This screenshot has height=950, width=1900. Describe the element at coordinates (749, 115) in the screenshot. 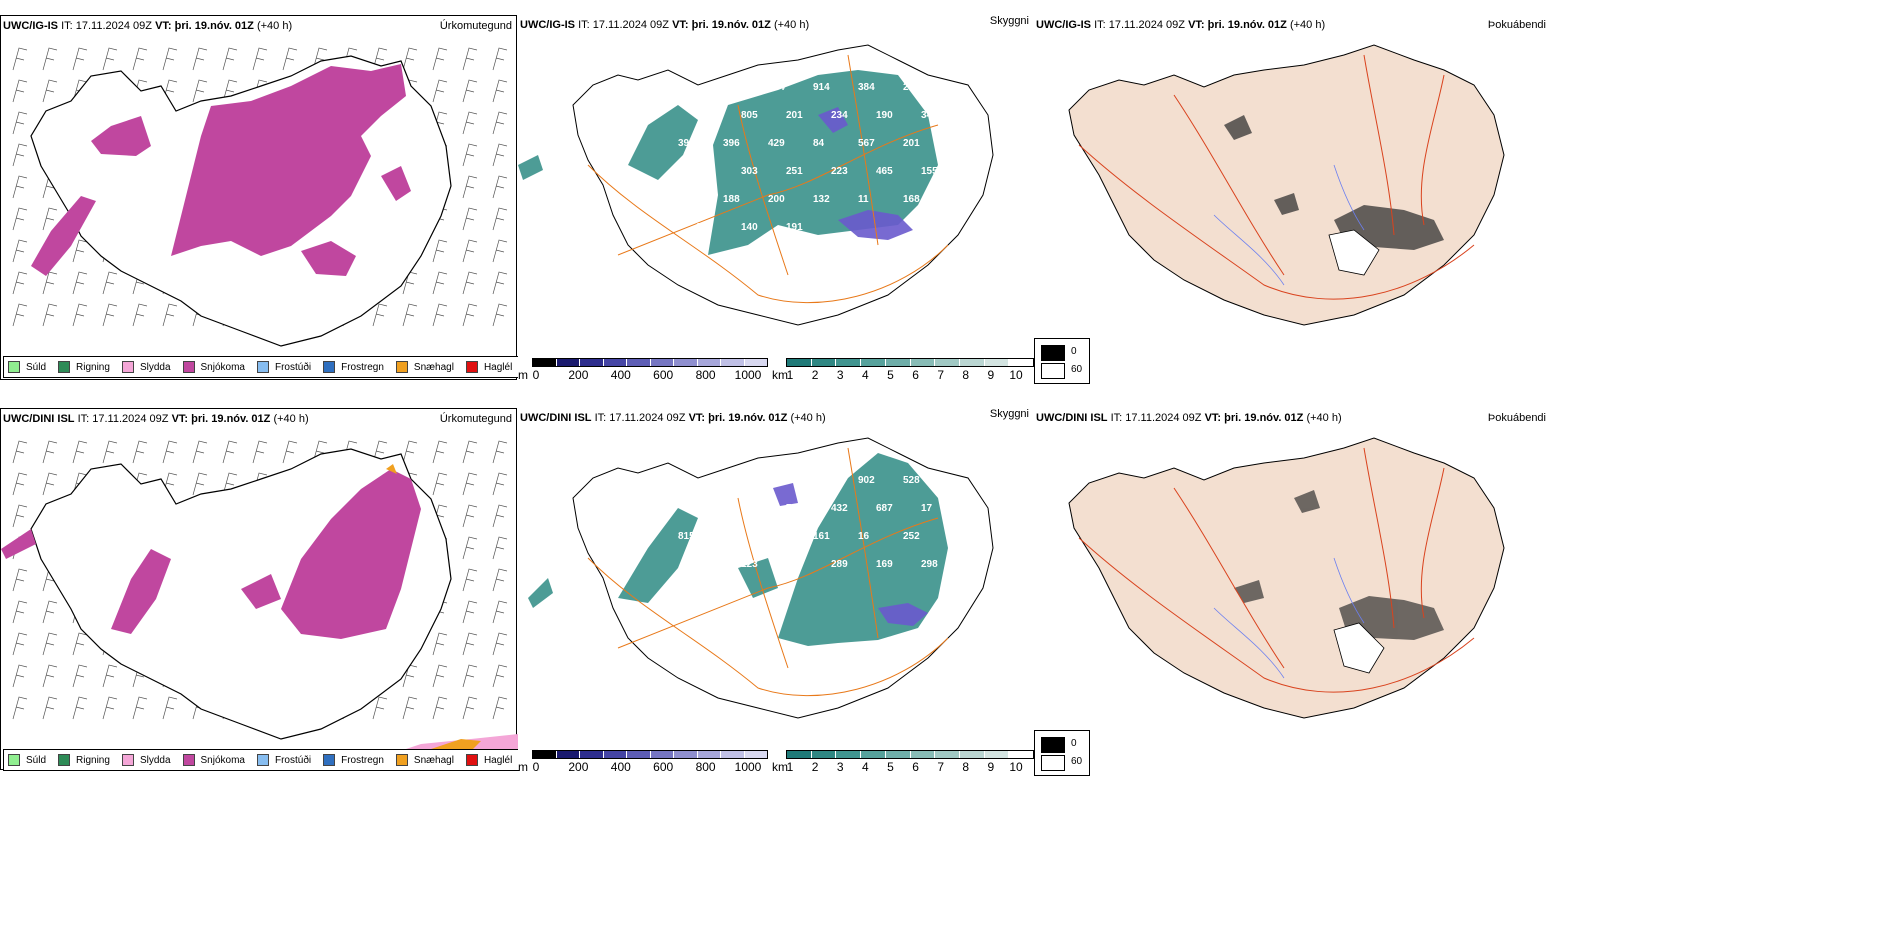

I see `visibility-label: 805` at that location.